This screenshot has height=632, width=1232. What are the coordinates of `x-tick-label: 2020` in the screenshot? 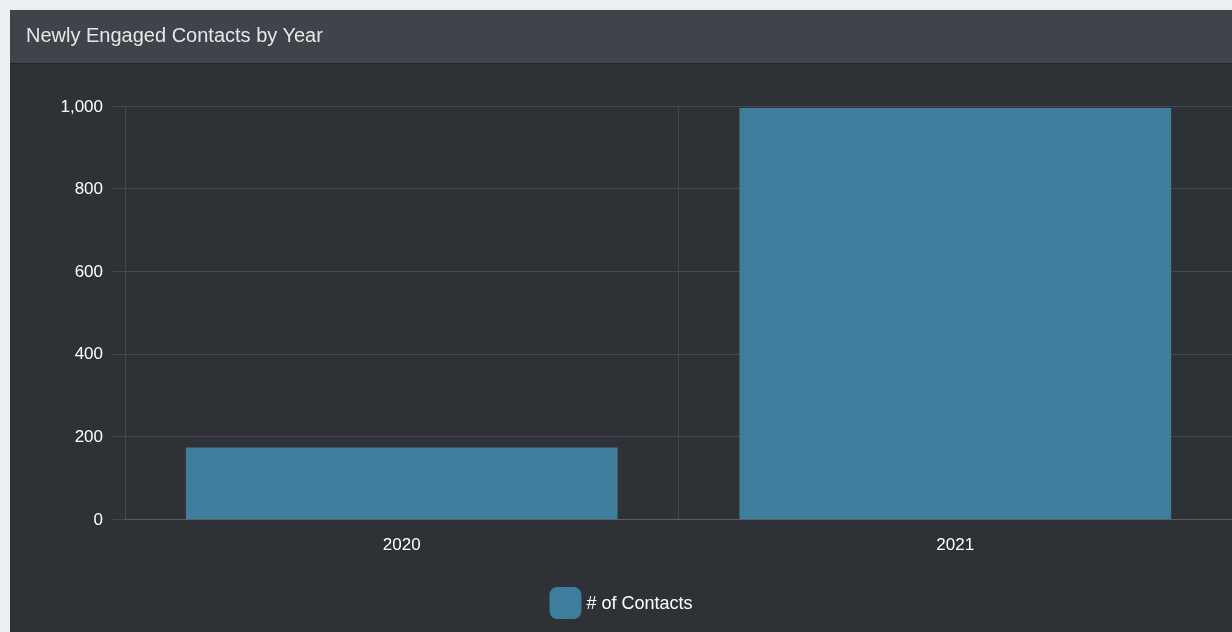 It's located at (401, 544).